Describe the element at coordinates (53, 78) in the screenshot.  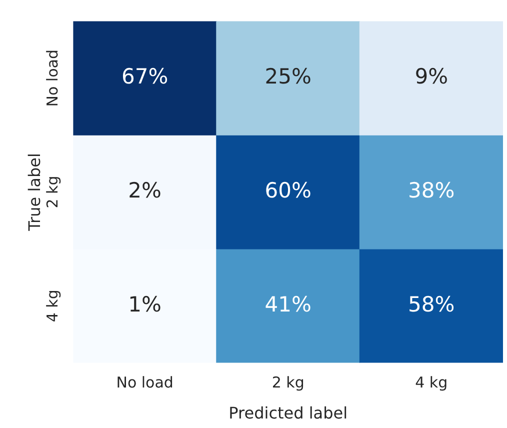
I see `y-tick-label: No load` at that location.